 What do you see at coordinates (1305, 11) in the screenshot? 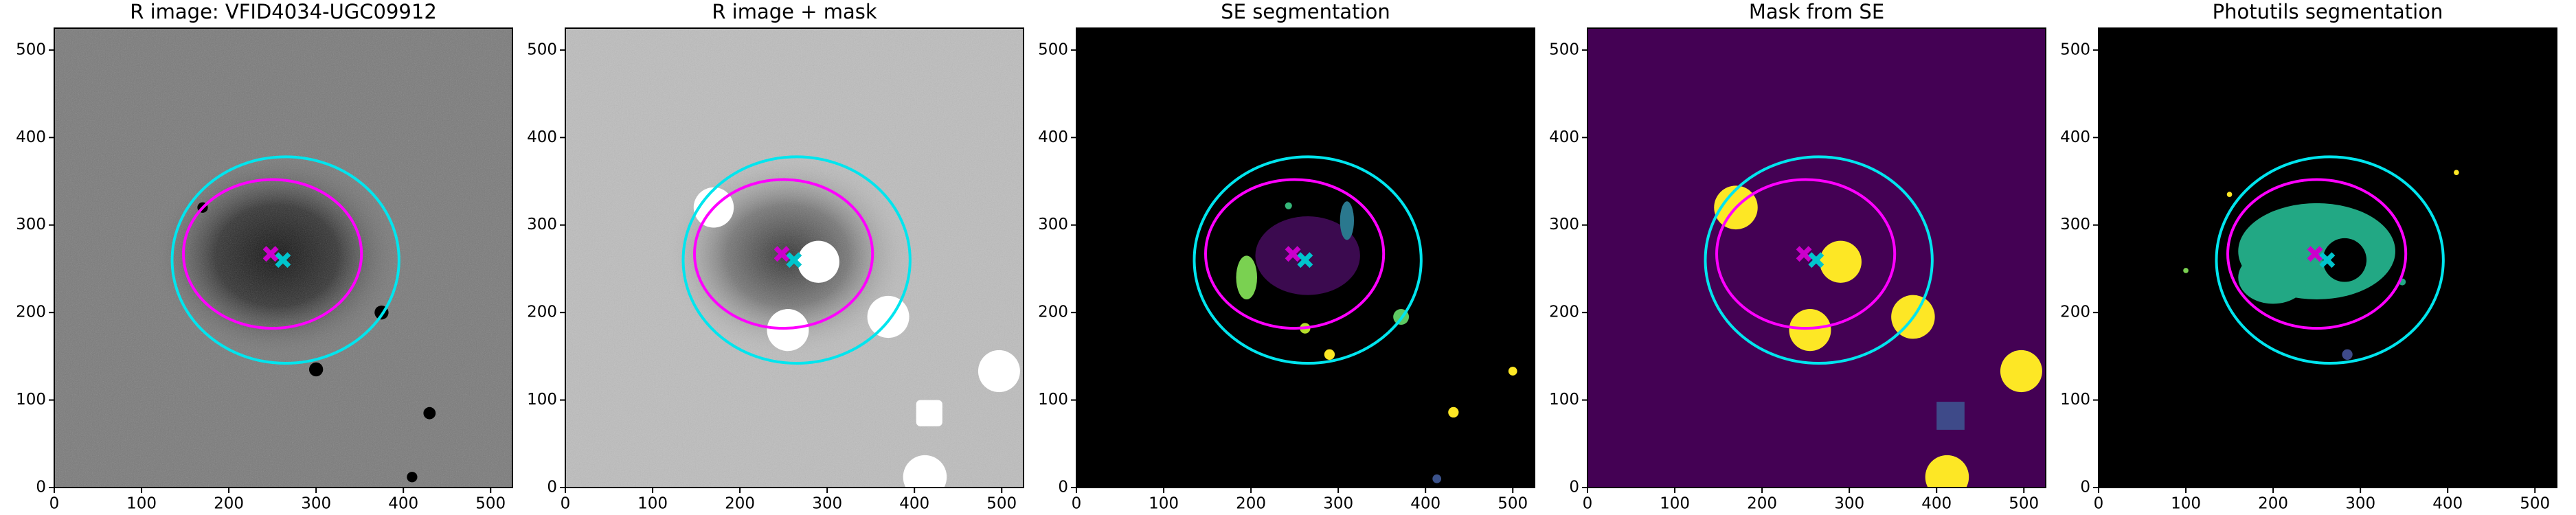
I see `panel-title: SE segmentation` at bounding box center [1305, 11].